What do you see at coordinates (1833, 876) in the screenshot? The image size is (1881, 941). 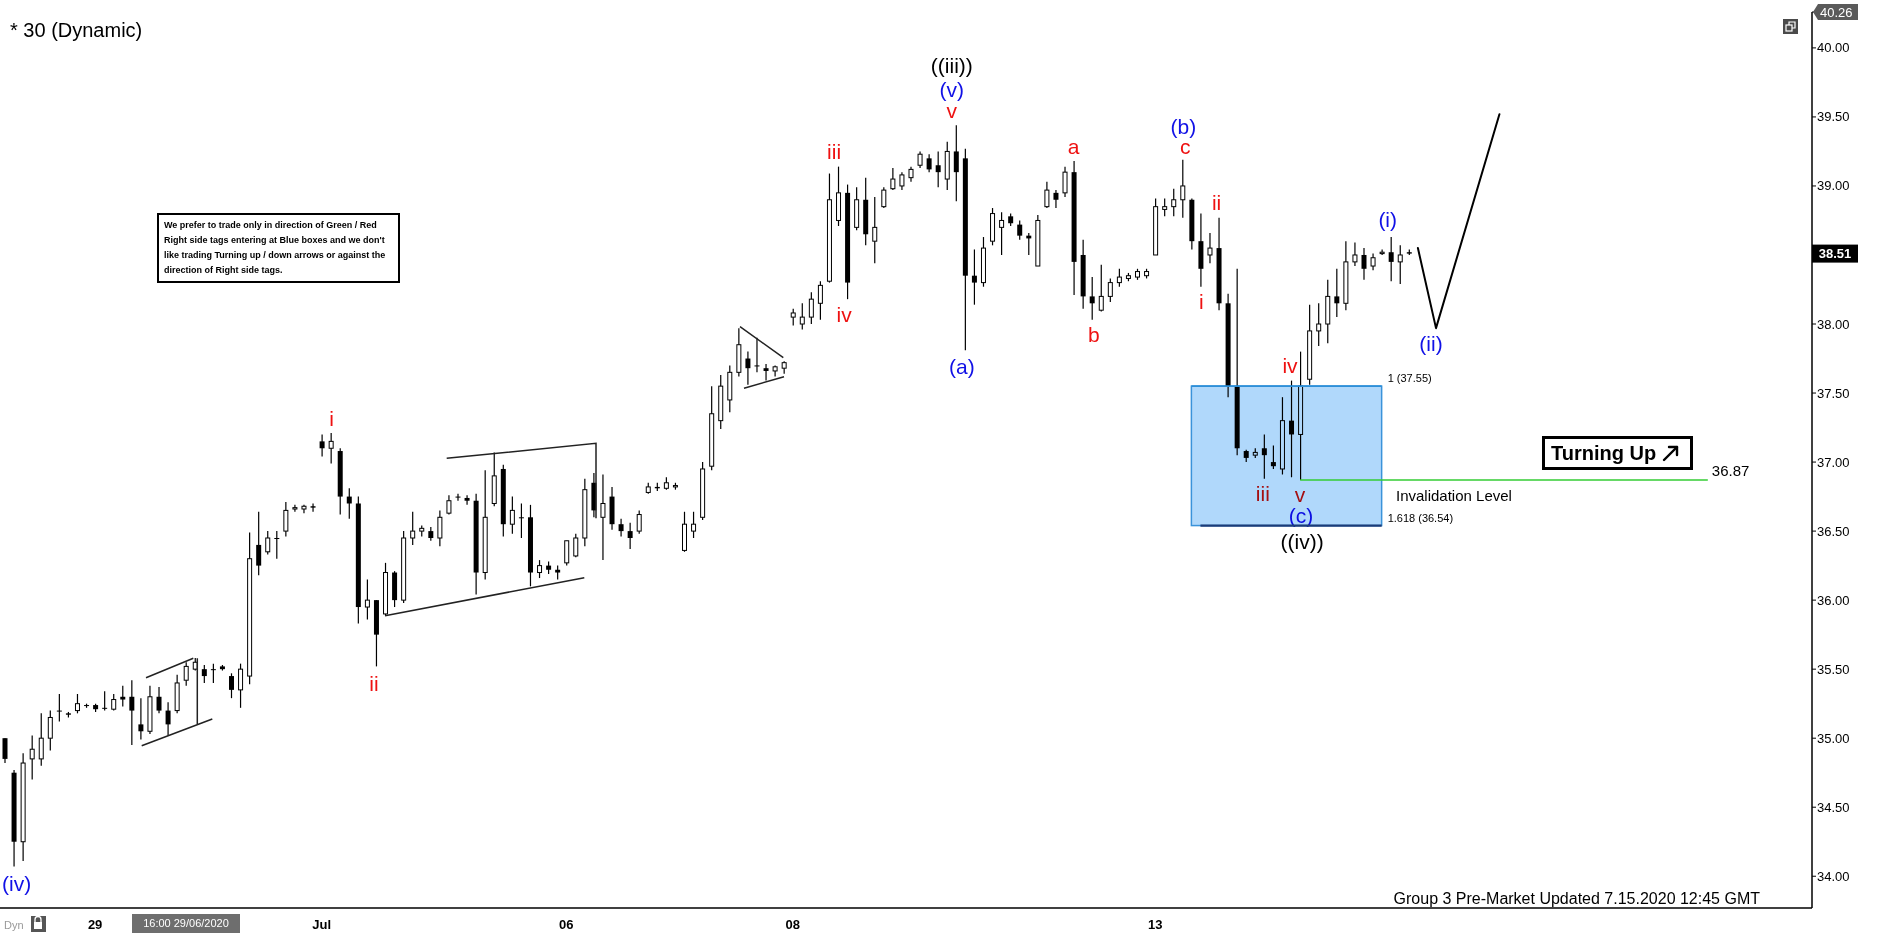 I see `y-tick-label: 34.00` at bounding box center [1833, 876].